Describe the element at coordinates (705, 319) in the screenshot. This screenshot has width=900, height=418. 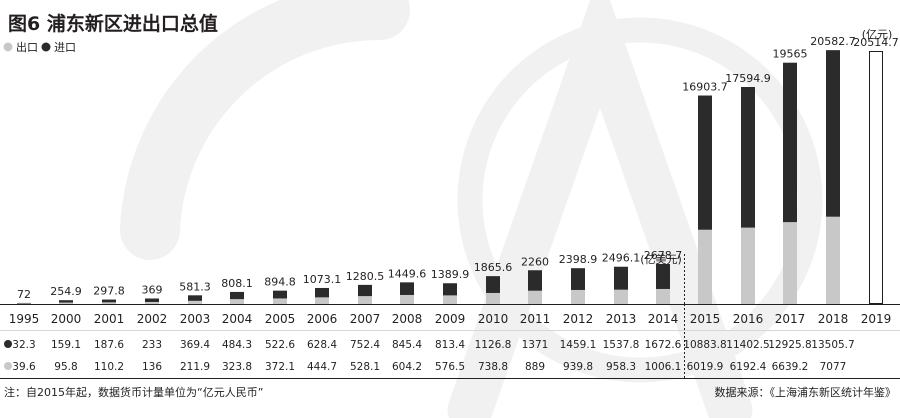
I see `year-label-2015: 2015` at that location.